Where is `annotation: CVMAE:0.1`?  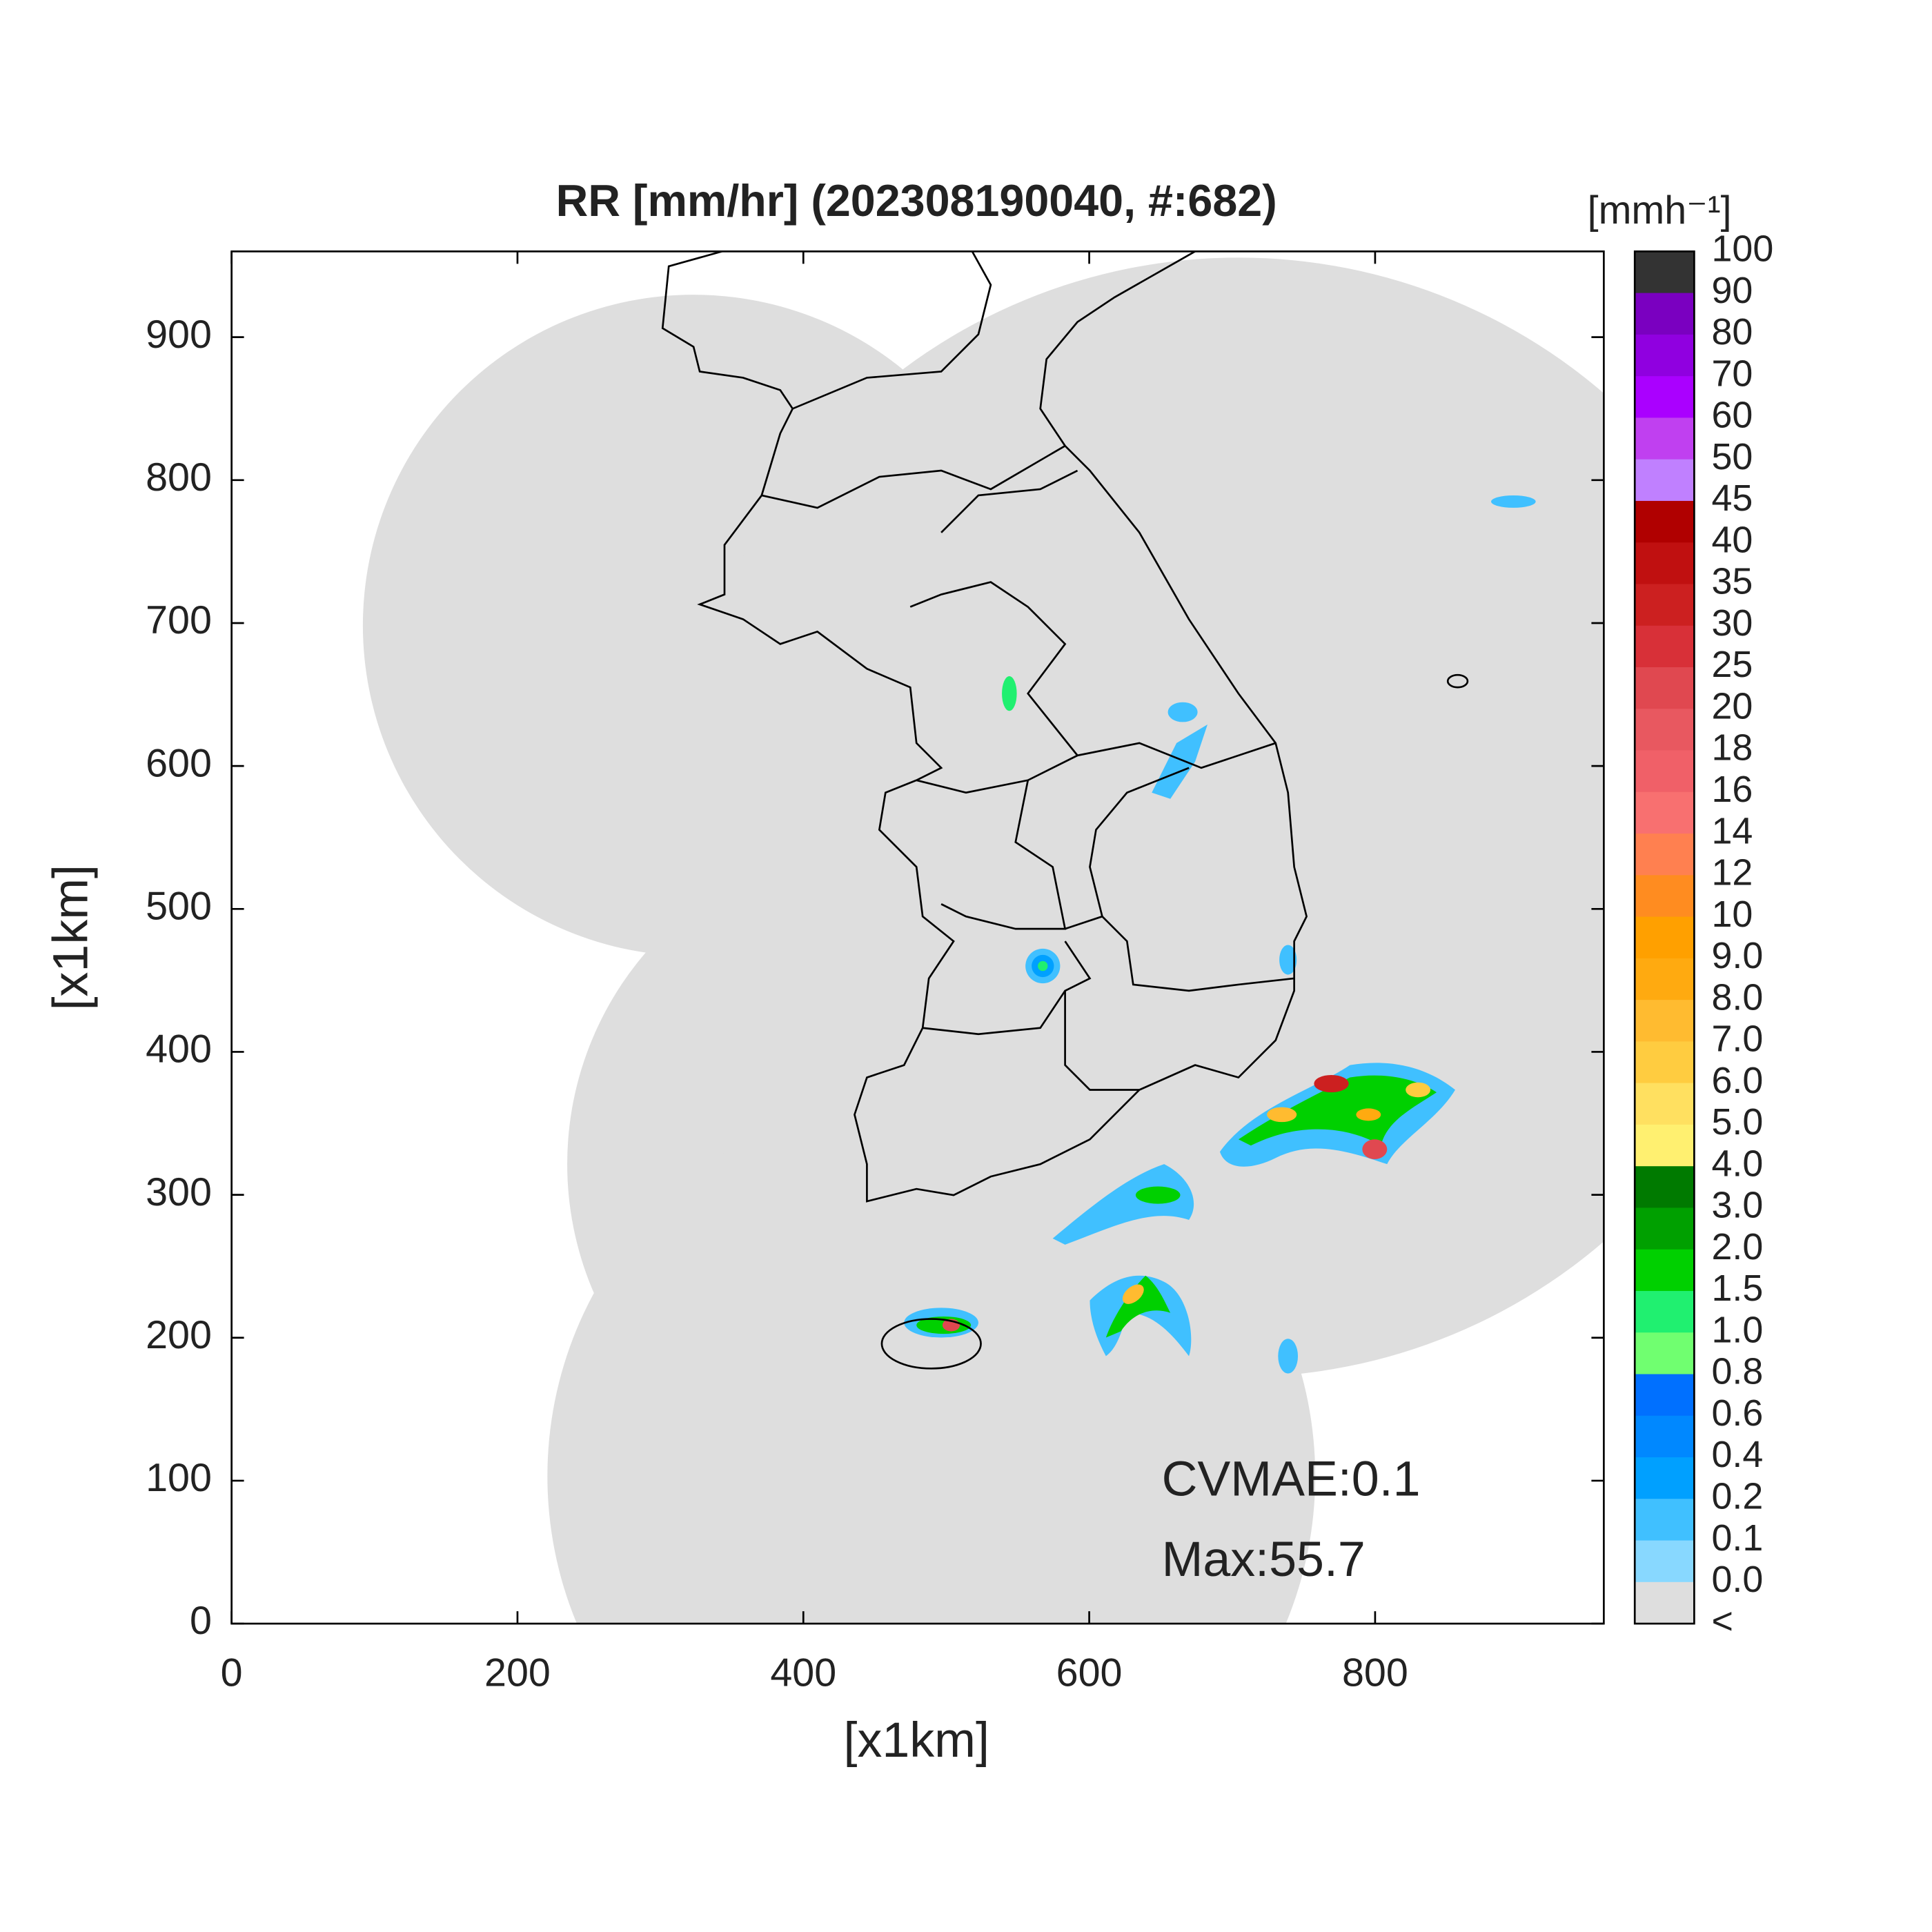
annotation: CVMAE:0.1 is located at coordinates (1291, 1478).